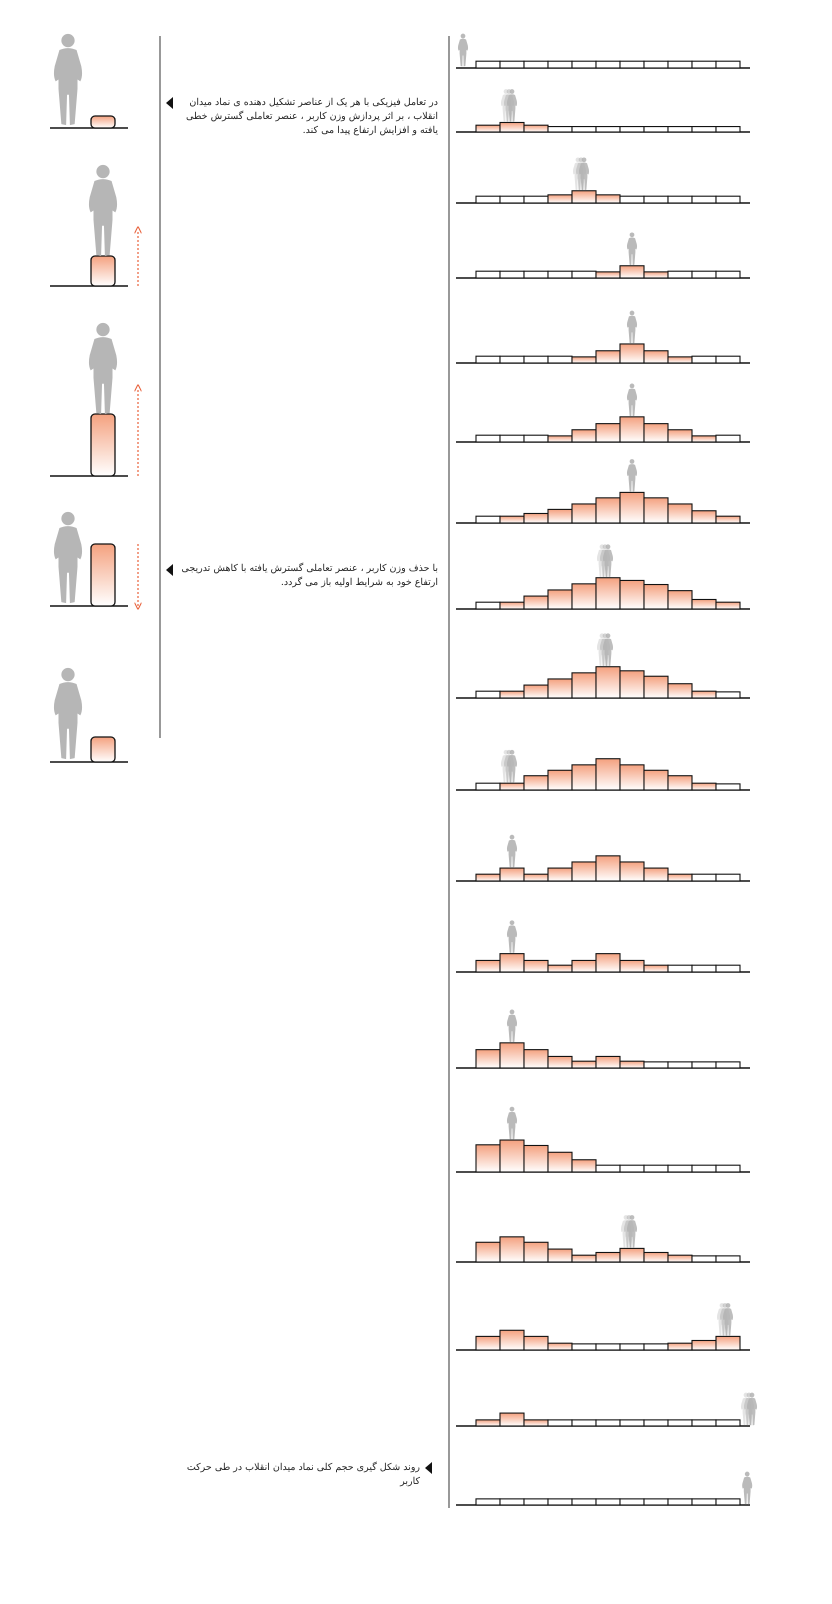 The width and height of the screenshot is (832, 1604). What do you see at coordinates (89, 715) in the screenshot?
I see `left-stage-restored` at bounding box center [89, 715].